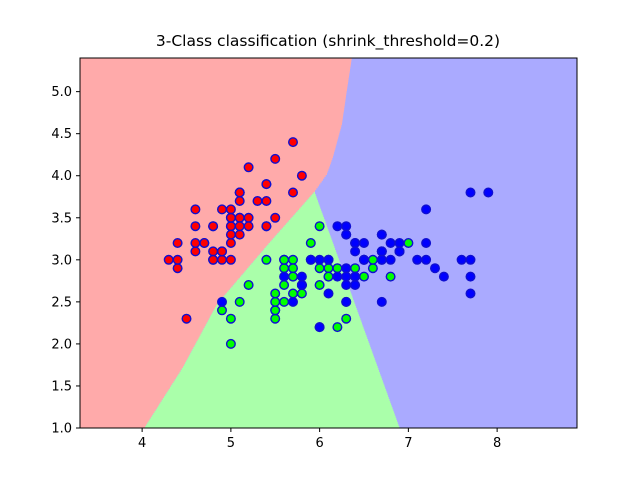 This screenshot has width=640, height=484. I want to click on x-tick-label: 8, so click(497, 443).